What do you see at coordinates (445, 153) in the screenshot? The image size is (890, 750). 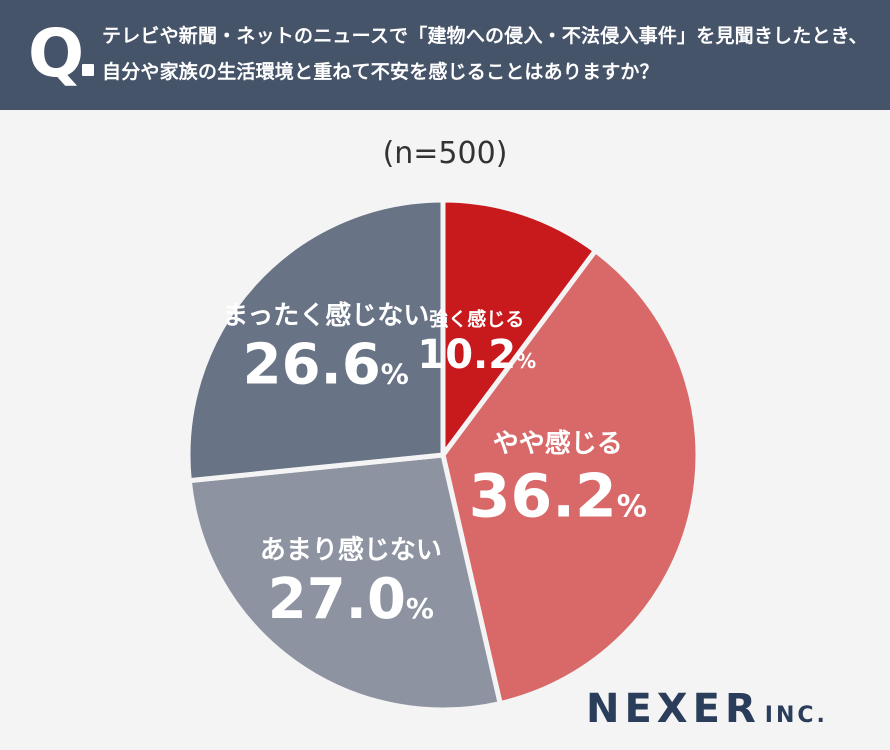 I see `sample-size: (n=500)` at bounding box center [445, 153].